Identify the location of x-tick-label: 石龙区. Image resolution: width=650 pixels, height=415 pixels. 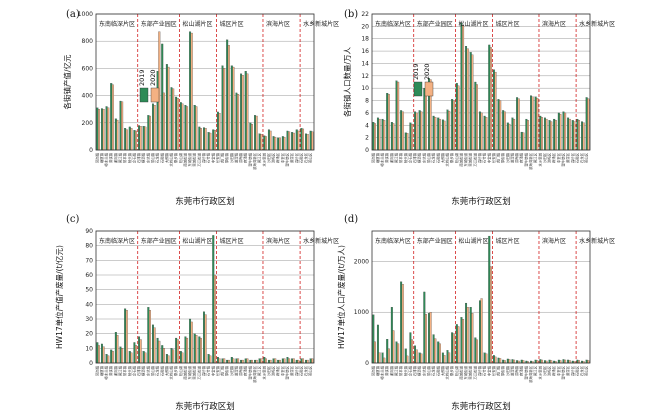
(305, 157).